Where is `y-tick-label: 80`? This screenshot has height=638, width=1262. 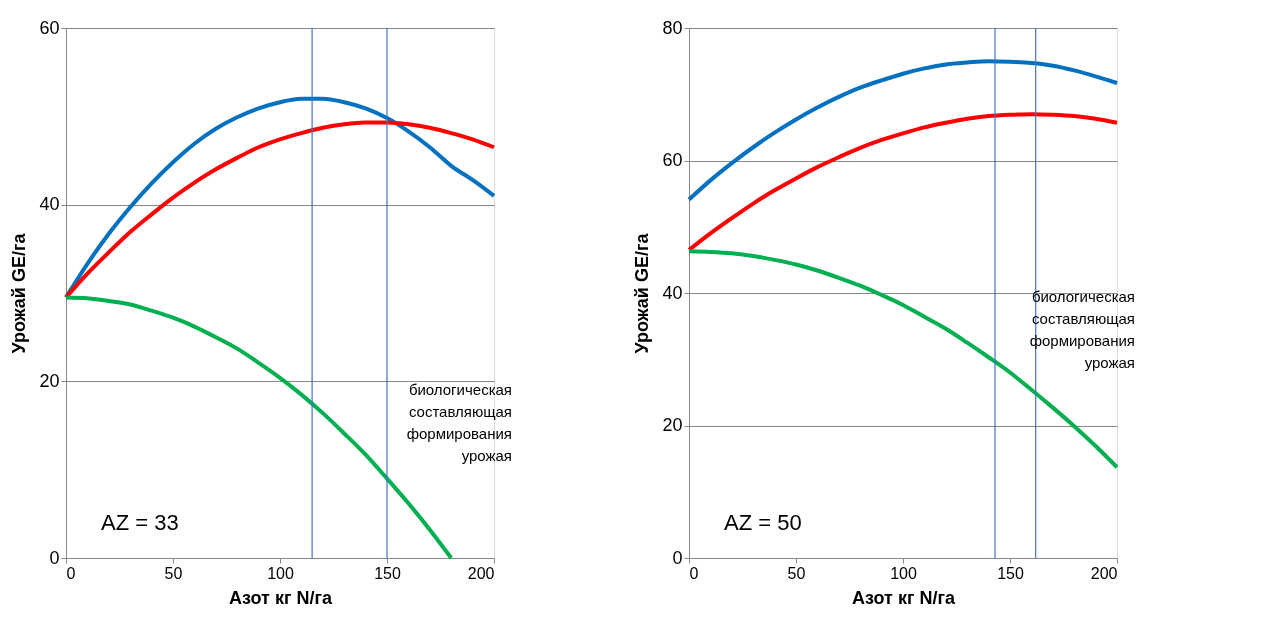
y-tick-label: 80 is located at coordinates (672, 27).